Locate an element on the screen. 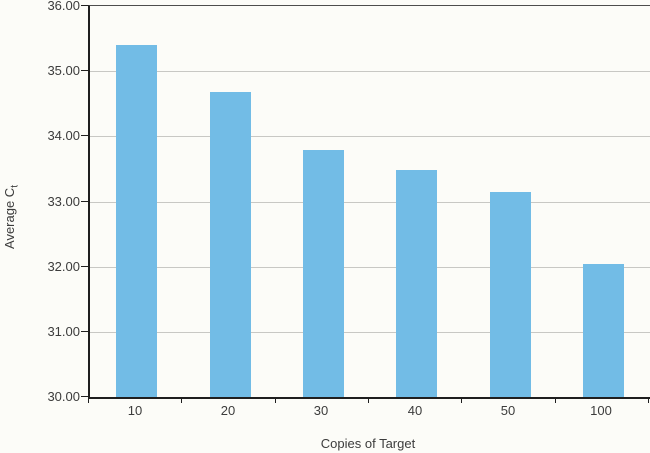  x-tick-label-20: 20 is located at coordinates (228, 410).